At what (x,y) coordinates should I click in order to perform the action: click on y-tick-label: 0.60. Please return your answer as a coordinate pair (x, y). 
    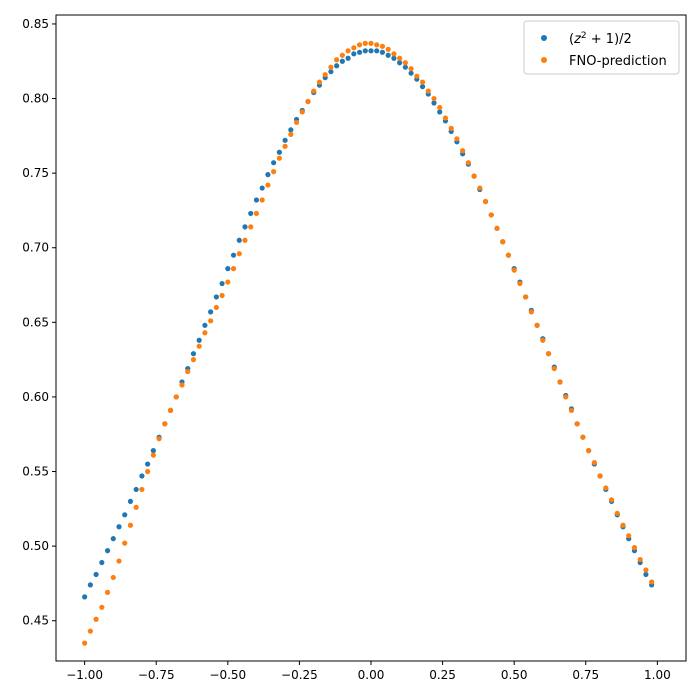
    Looking at the image, I should click on (35, 397).